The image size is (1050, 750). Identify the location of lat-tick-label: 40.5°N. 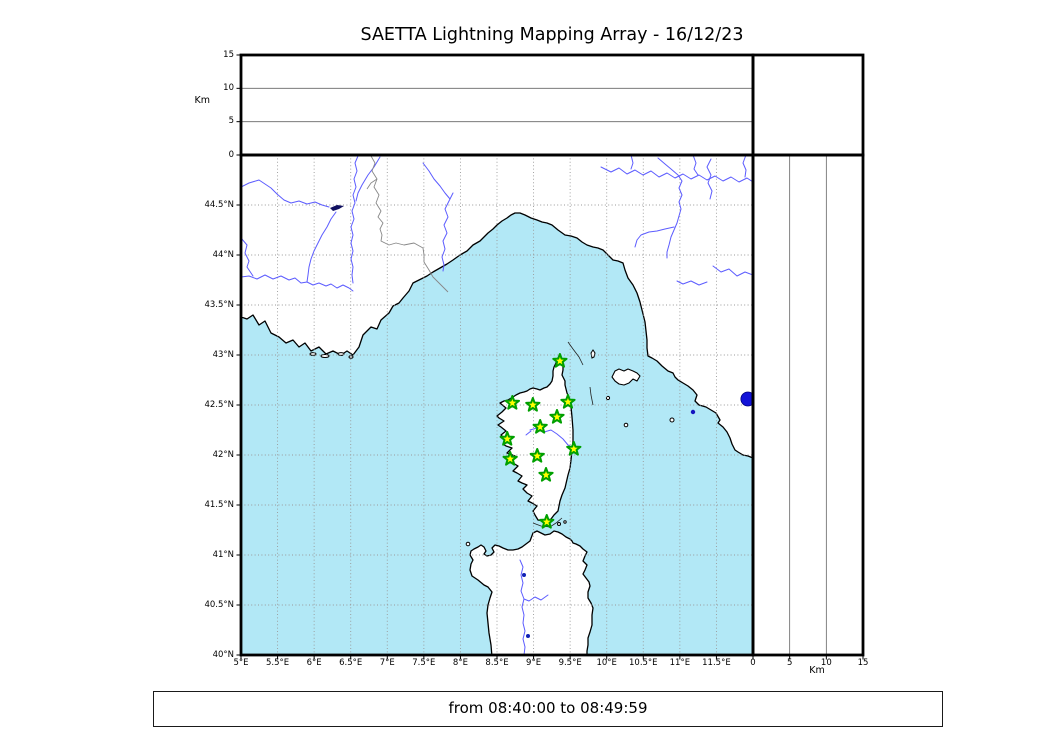
(219, 604).